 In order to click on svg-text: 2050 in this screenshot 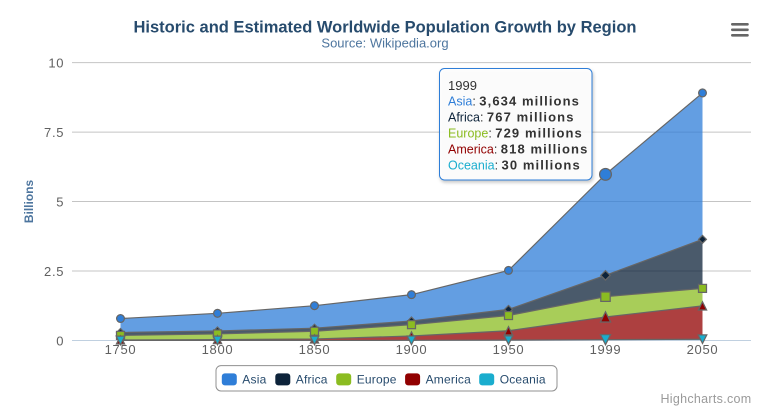, I will do `click(703, 349)`.